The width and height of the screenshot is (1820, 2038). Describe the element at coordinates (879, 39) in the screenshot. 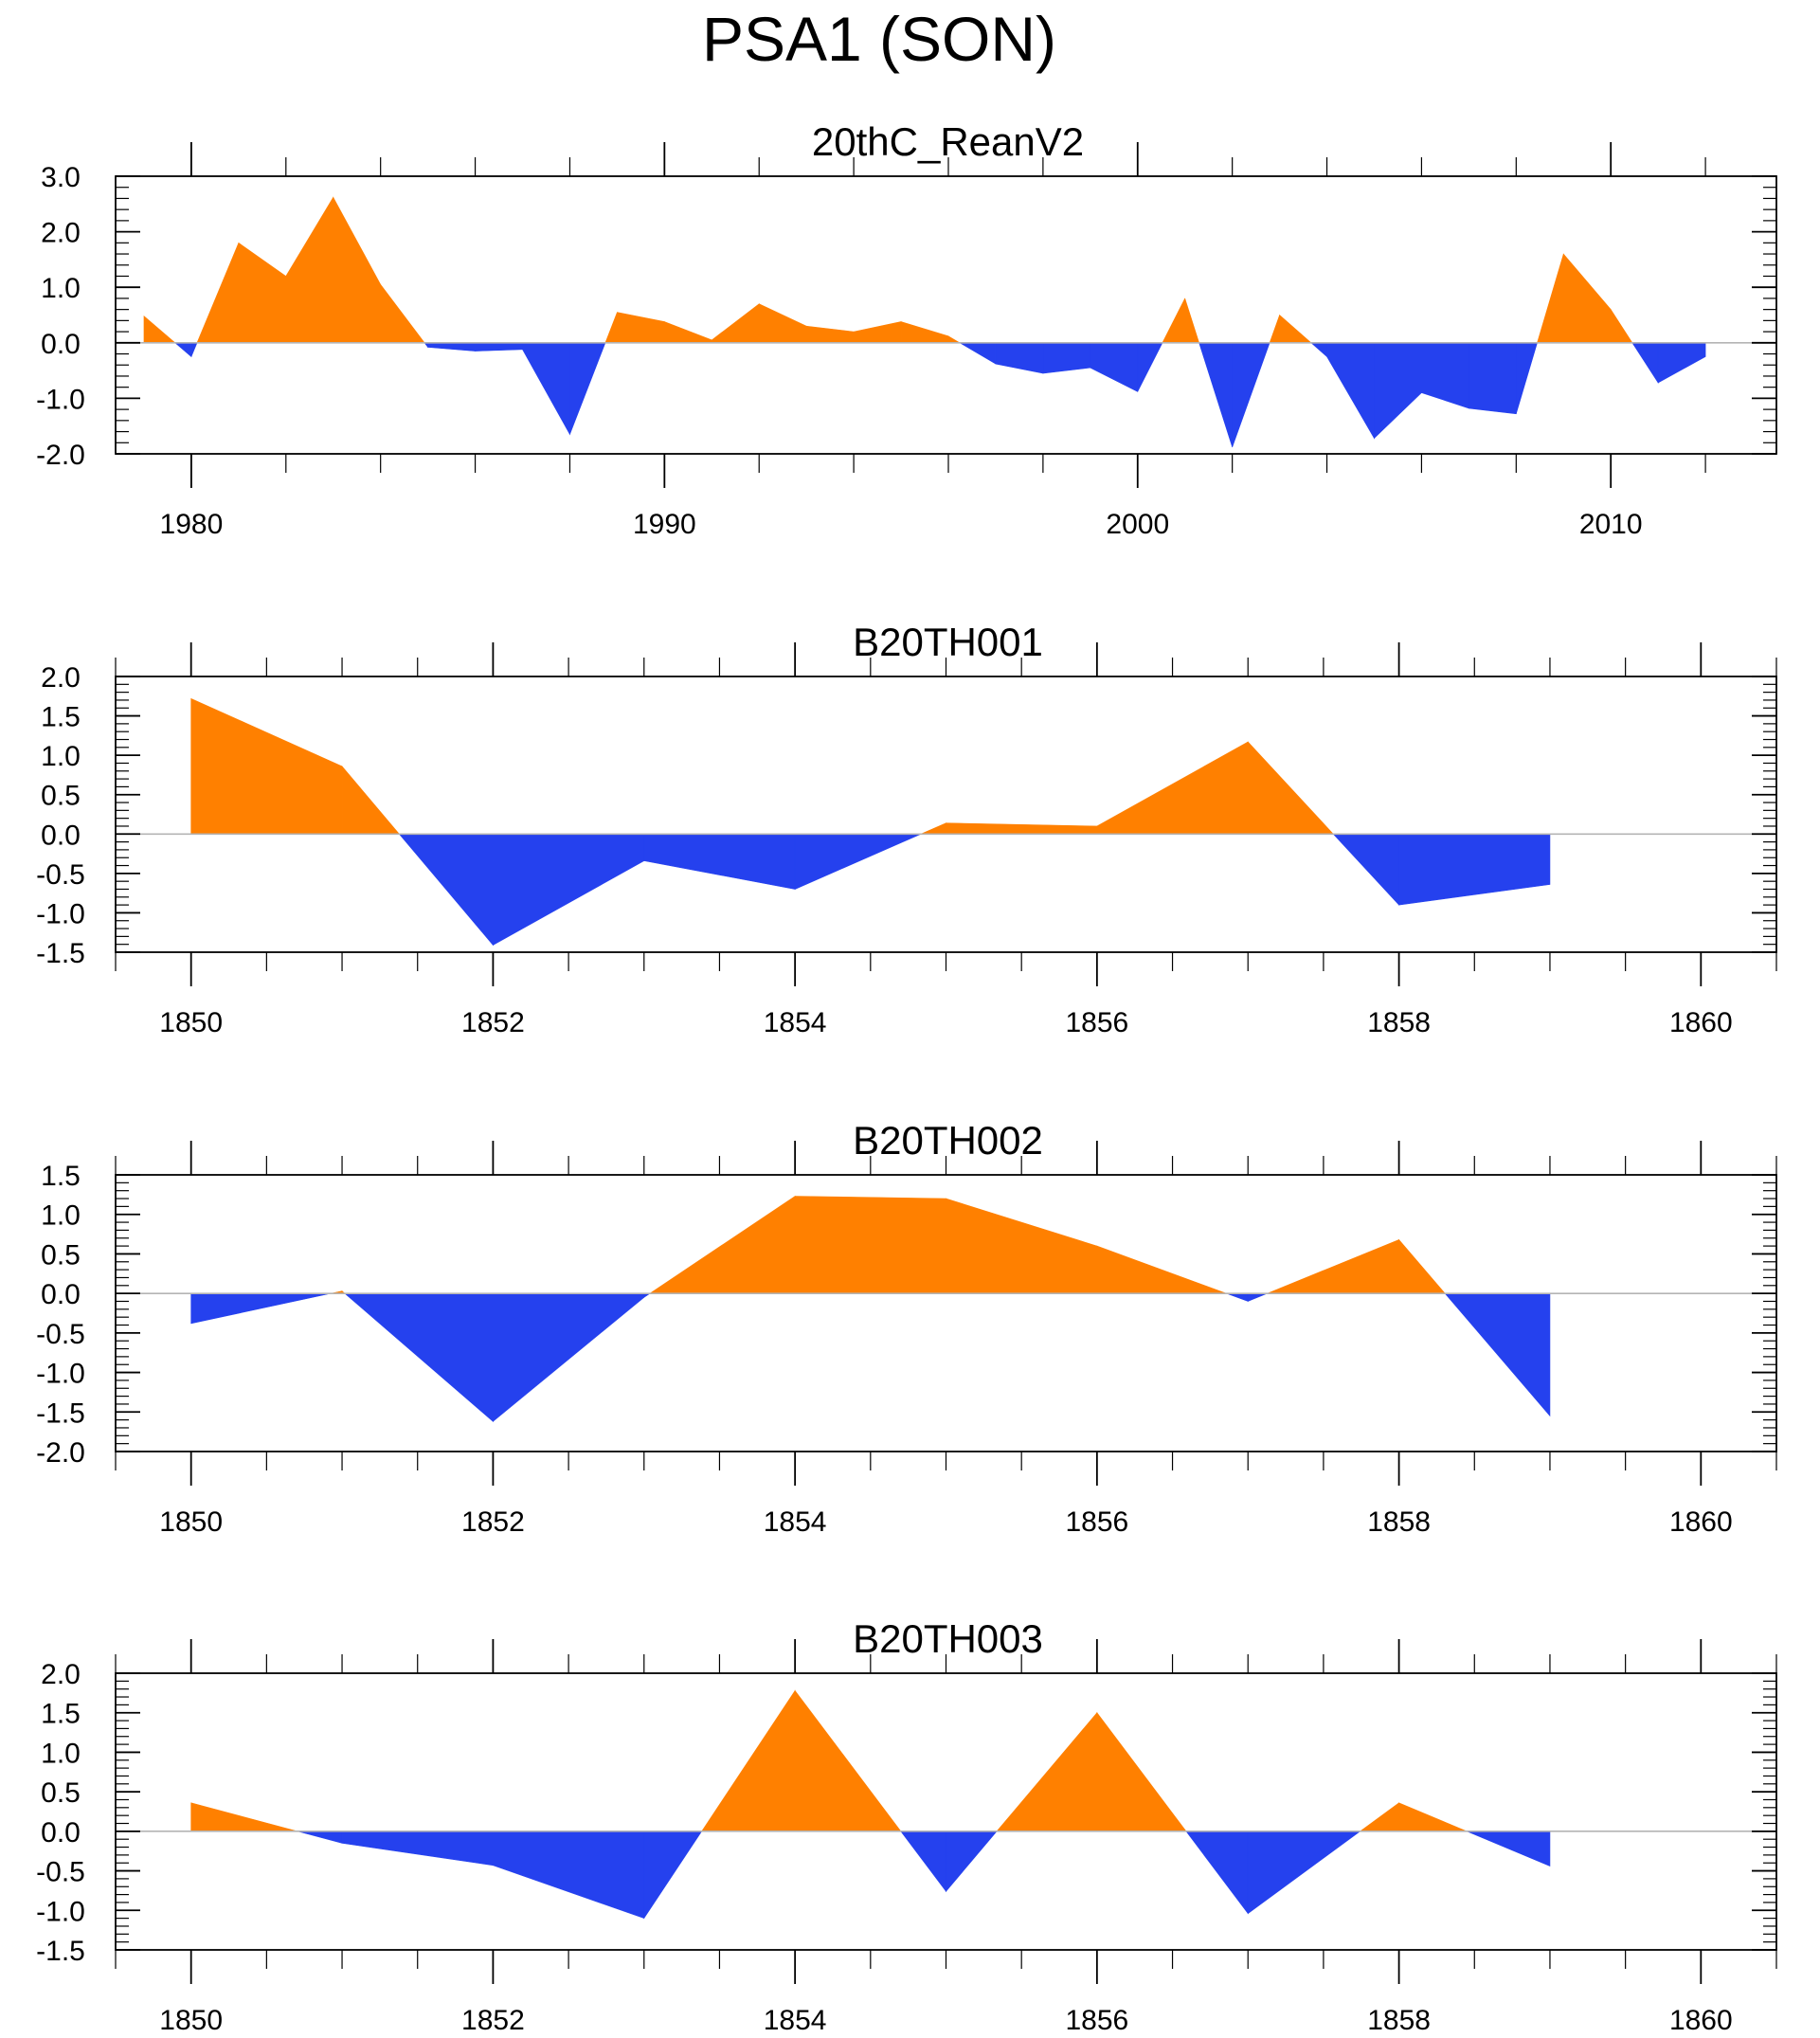

I see `figure-title: PSA1 (SON)` at that location.